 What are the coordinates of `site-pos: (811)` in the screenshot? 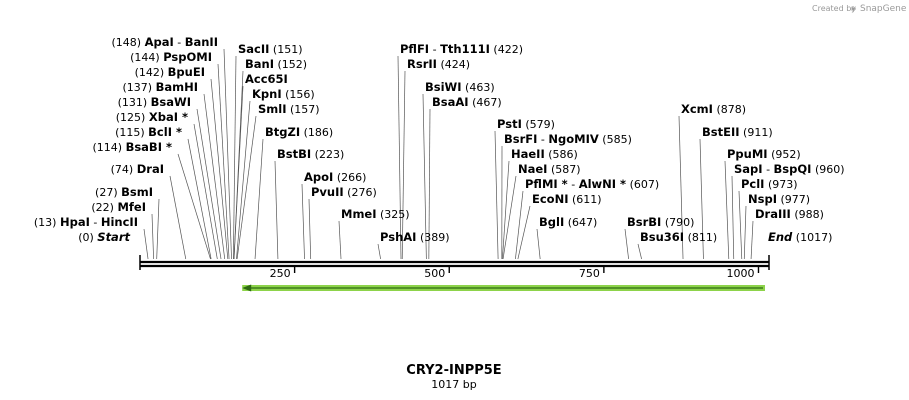 It's located at (703, 237).